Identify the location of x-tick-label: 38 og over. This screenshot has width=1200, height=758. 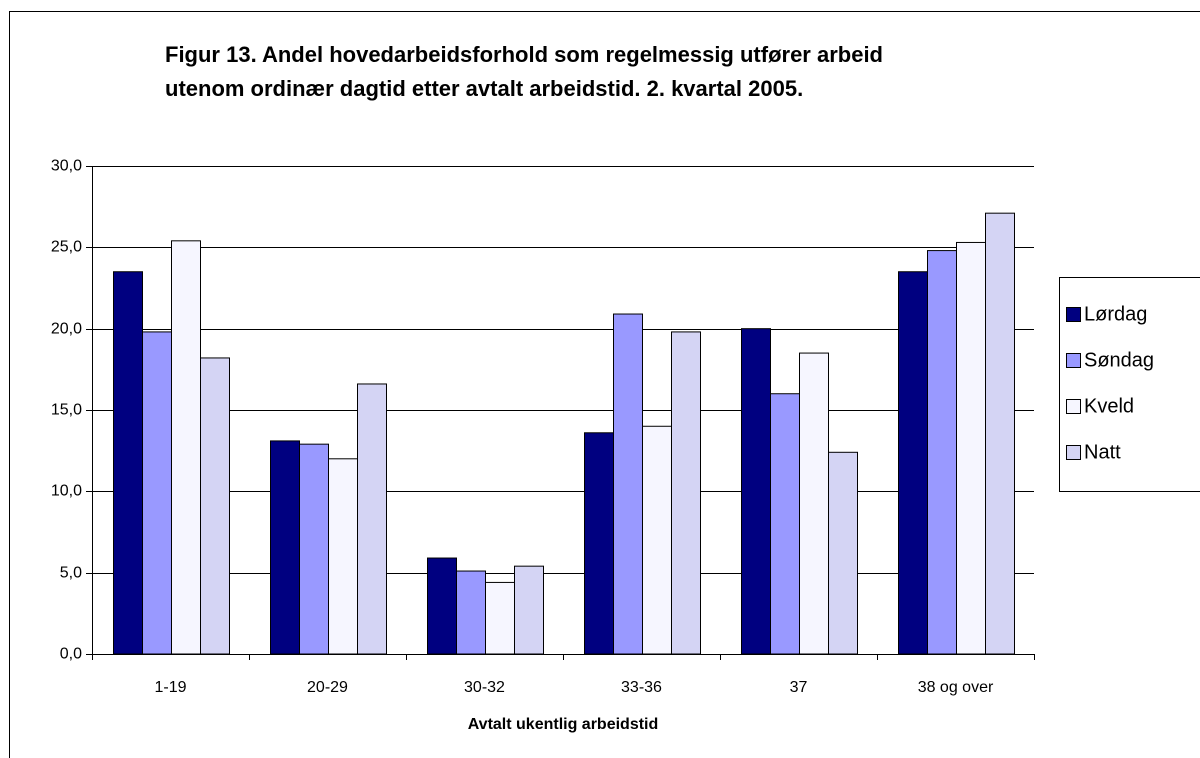
(956, 687).